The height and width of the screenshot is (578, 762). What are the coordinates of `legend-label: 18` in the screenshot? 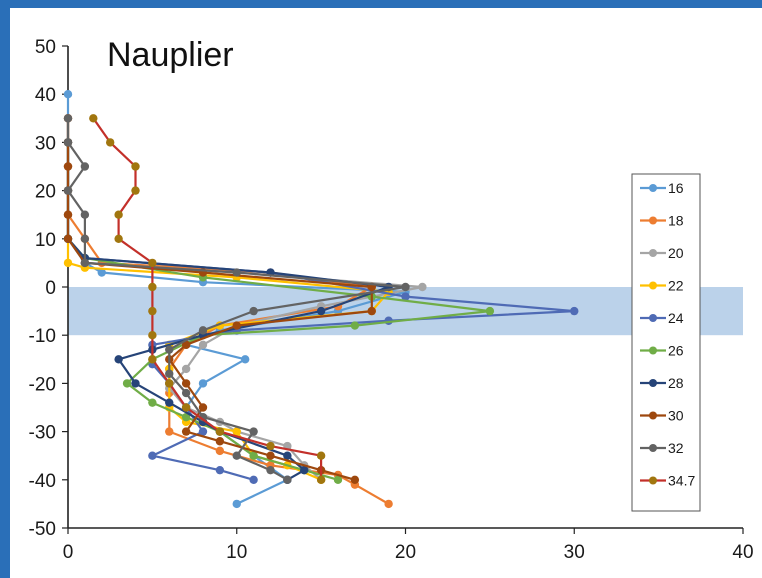 It's located at (676, 221).